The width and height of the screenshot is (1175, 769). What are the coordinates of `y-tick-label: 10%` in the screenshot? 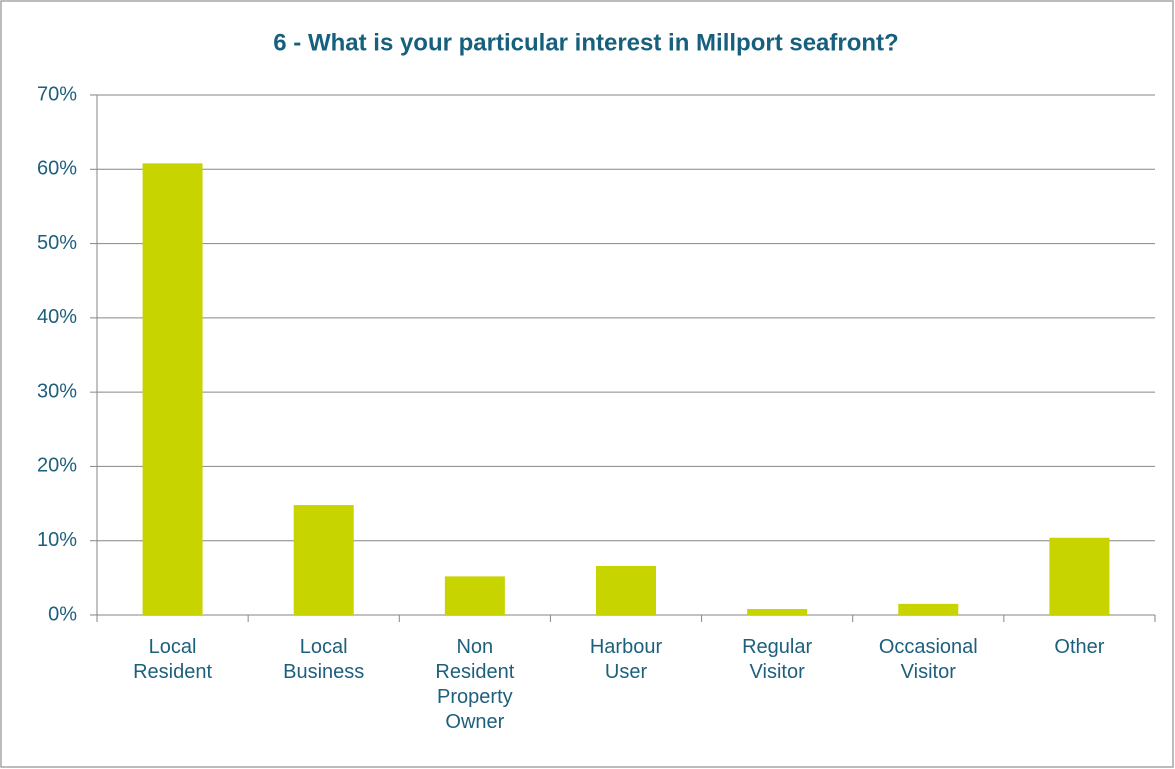 It's located at (57, 540).